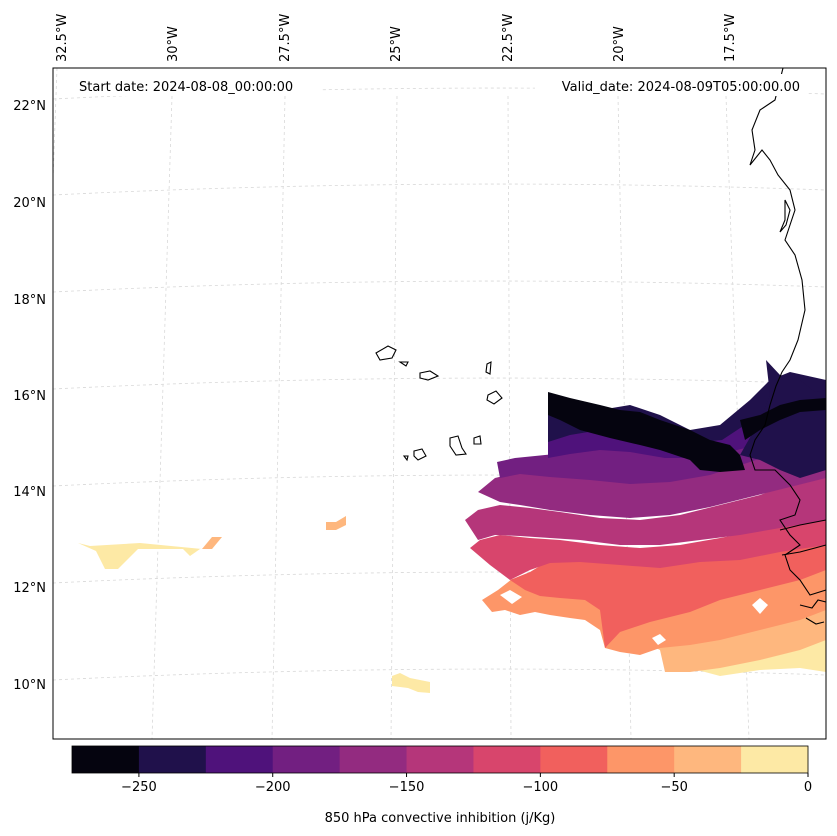  Describe the element at coordinates (139, 787) in the screenshot. I see `colorbar-tick-label: −250` at that location.